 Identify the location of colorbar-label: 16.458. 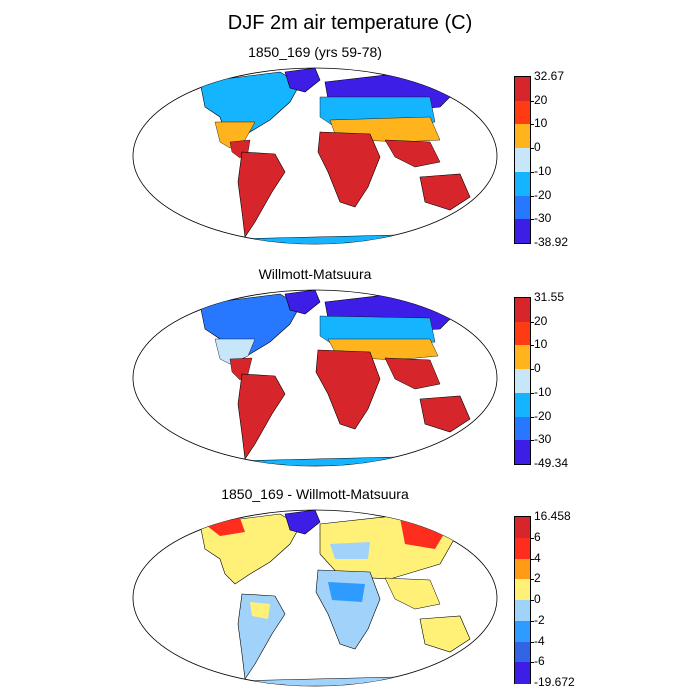
(552, 516).